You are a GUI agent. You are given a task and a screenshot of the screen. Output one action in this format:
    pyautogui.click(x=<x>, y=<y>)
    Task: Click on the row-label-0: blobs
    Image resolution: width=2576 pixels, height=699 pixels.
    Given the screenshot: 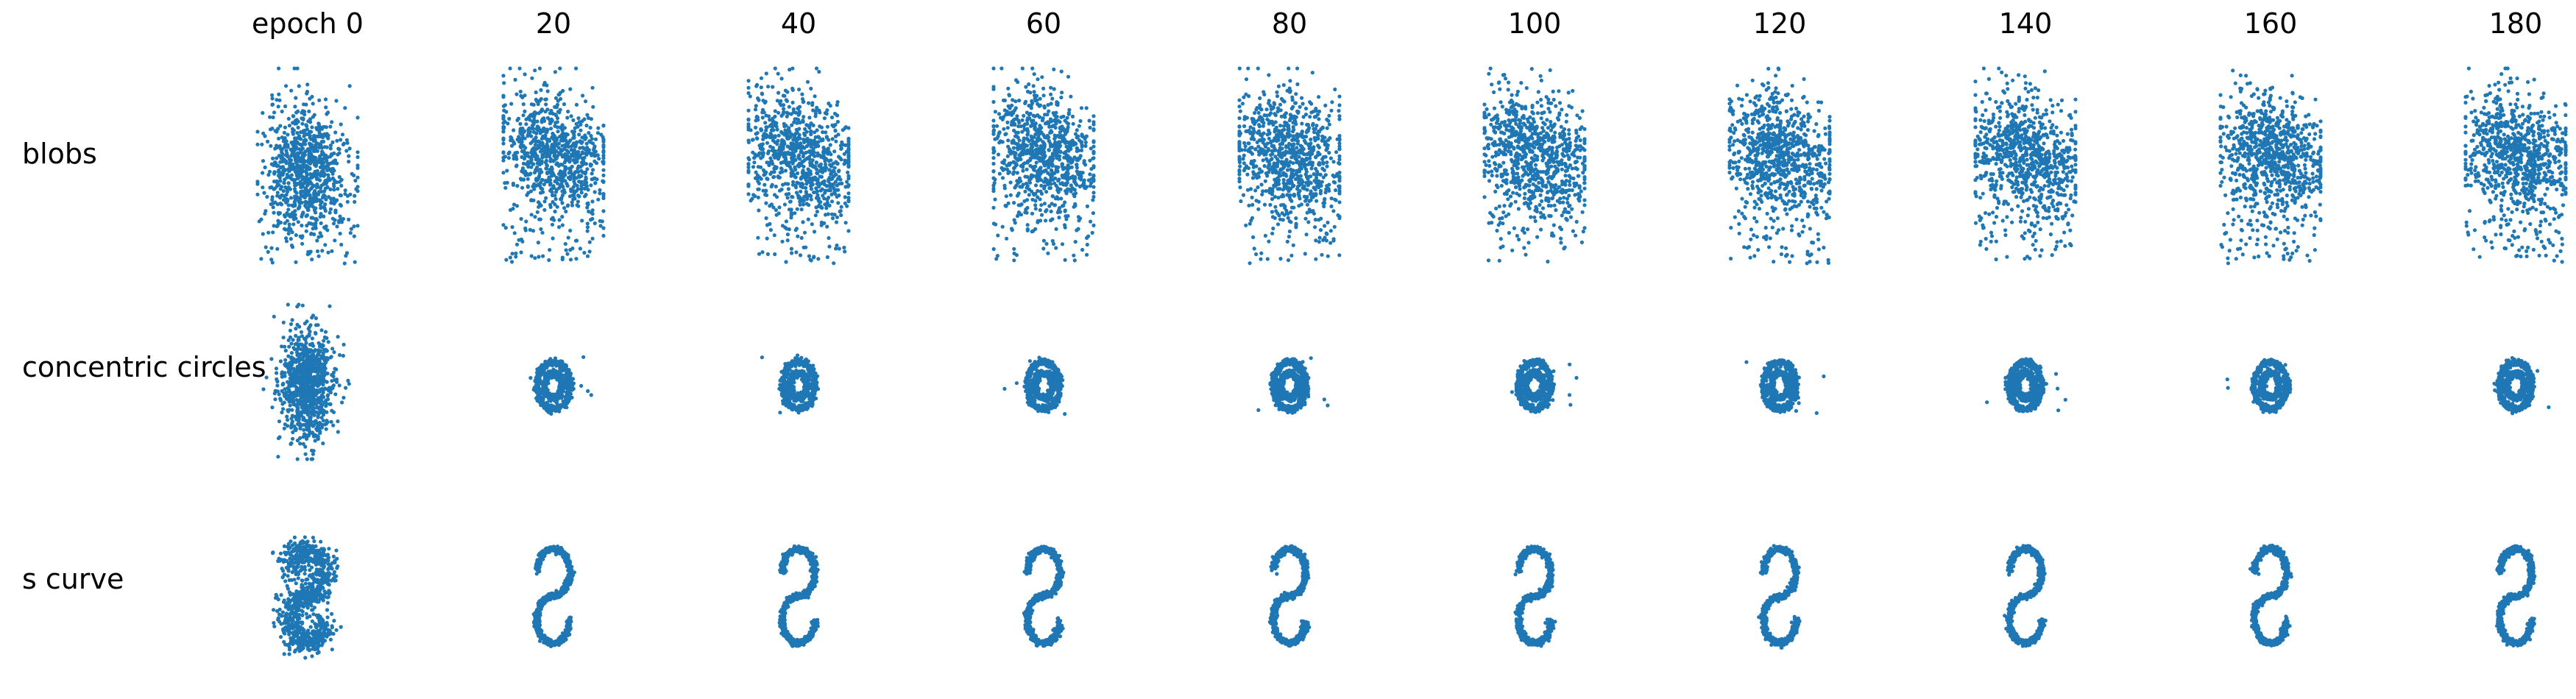 What is the action you would take?
    pyautogui.click(x=59, y=154)
    